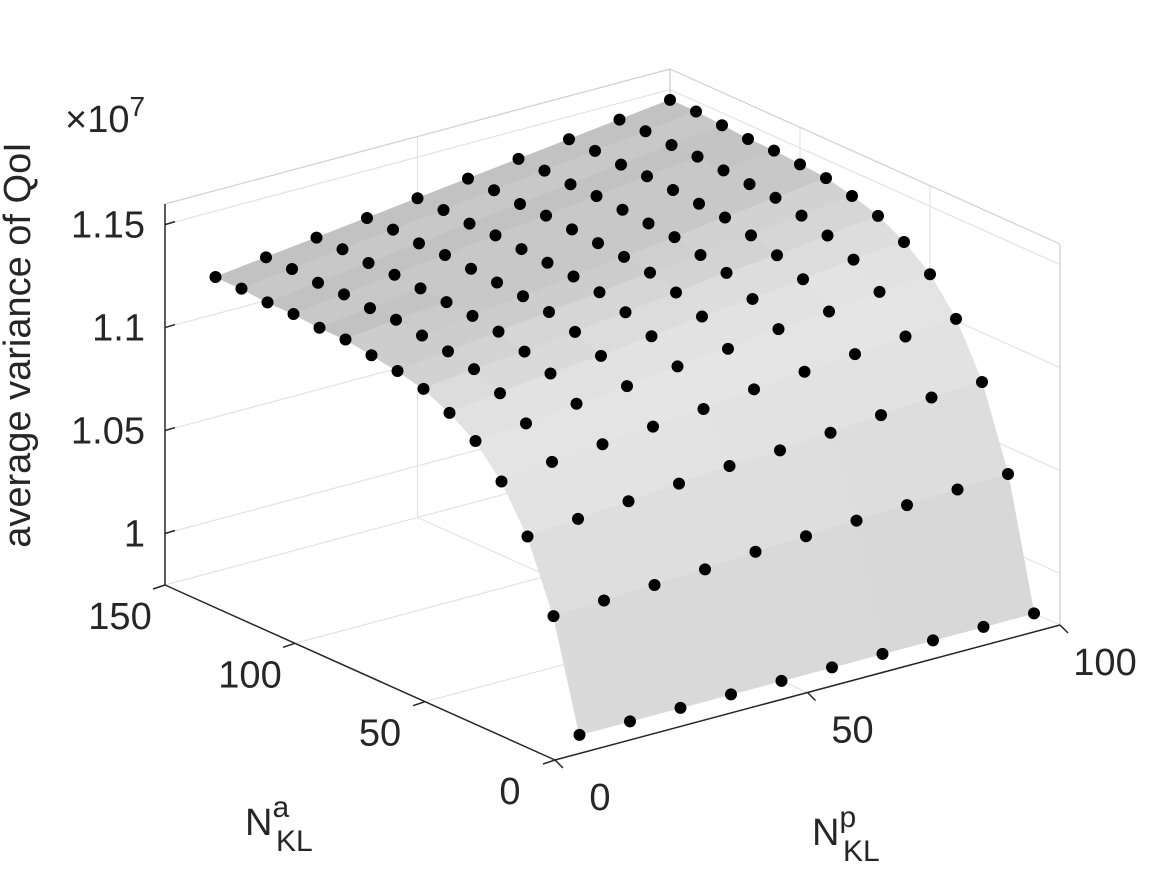  What do you see at coordinates (280, 807) in the screenshot?
I see `y-title-sup: a` at bounding box center [280, 807].